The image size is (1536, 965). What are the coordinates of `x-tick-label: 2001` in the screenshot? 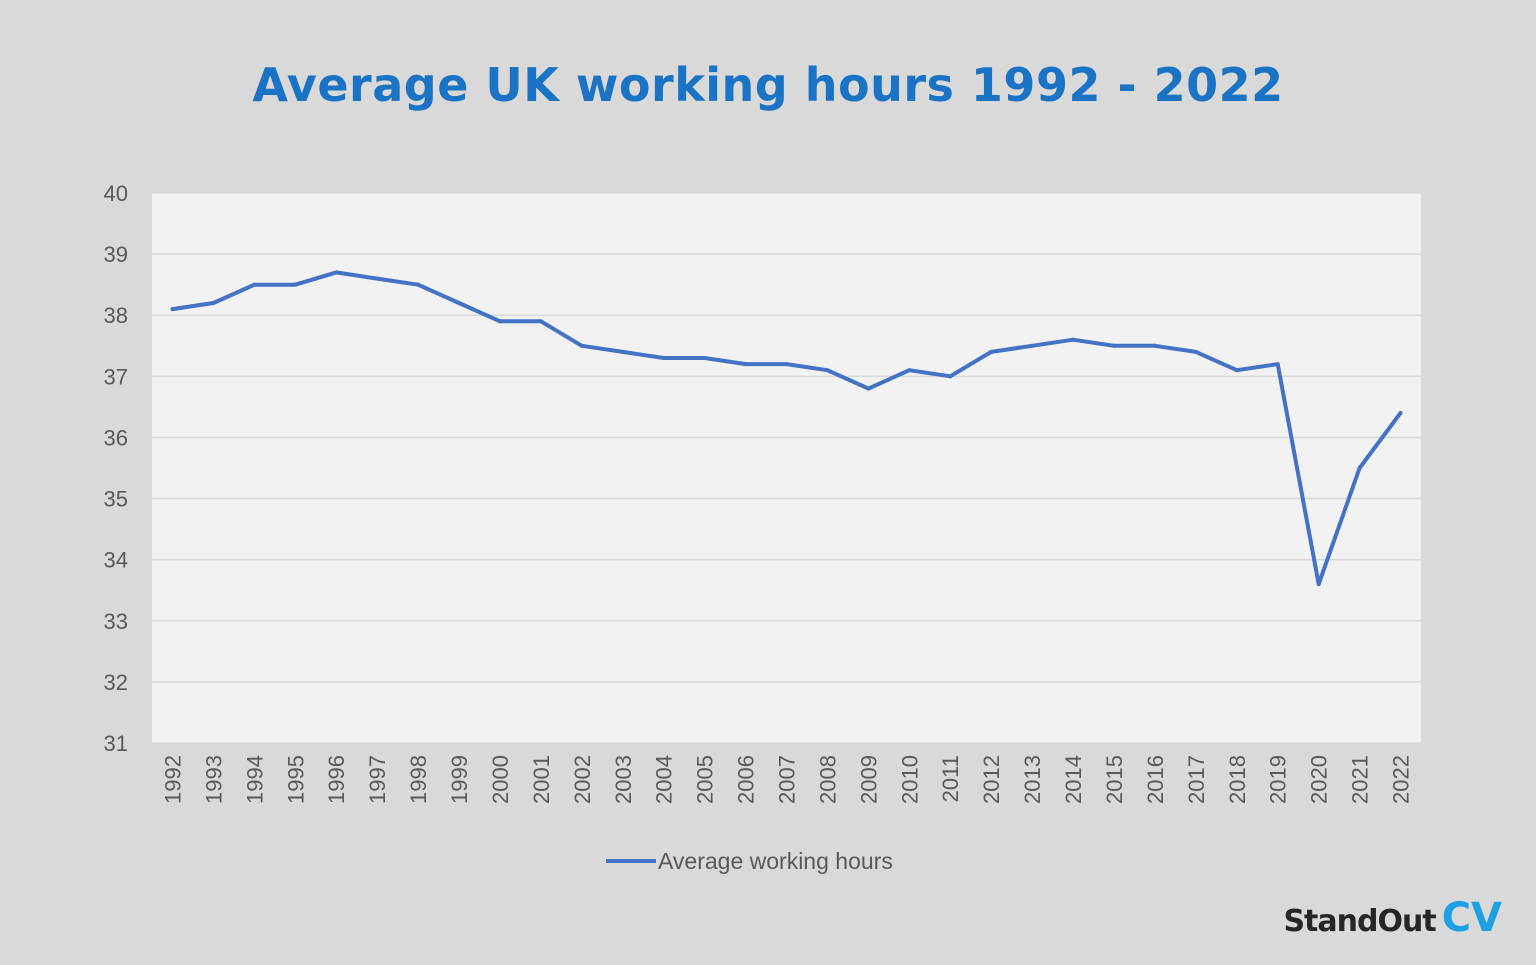 It's located at (541, 779).